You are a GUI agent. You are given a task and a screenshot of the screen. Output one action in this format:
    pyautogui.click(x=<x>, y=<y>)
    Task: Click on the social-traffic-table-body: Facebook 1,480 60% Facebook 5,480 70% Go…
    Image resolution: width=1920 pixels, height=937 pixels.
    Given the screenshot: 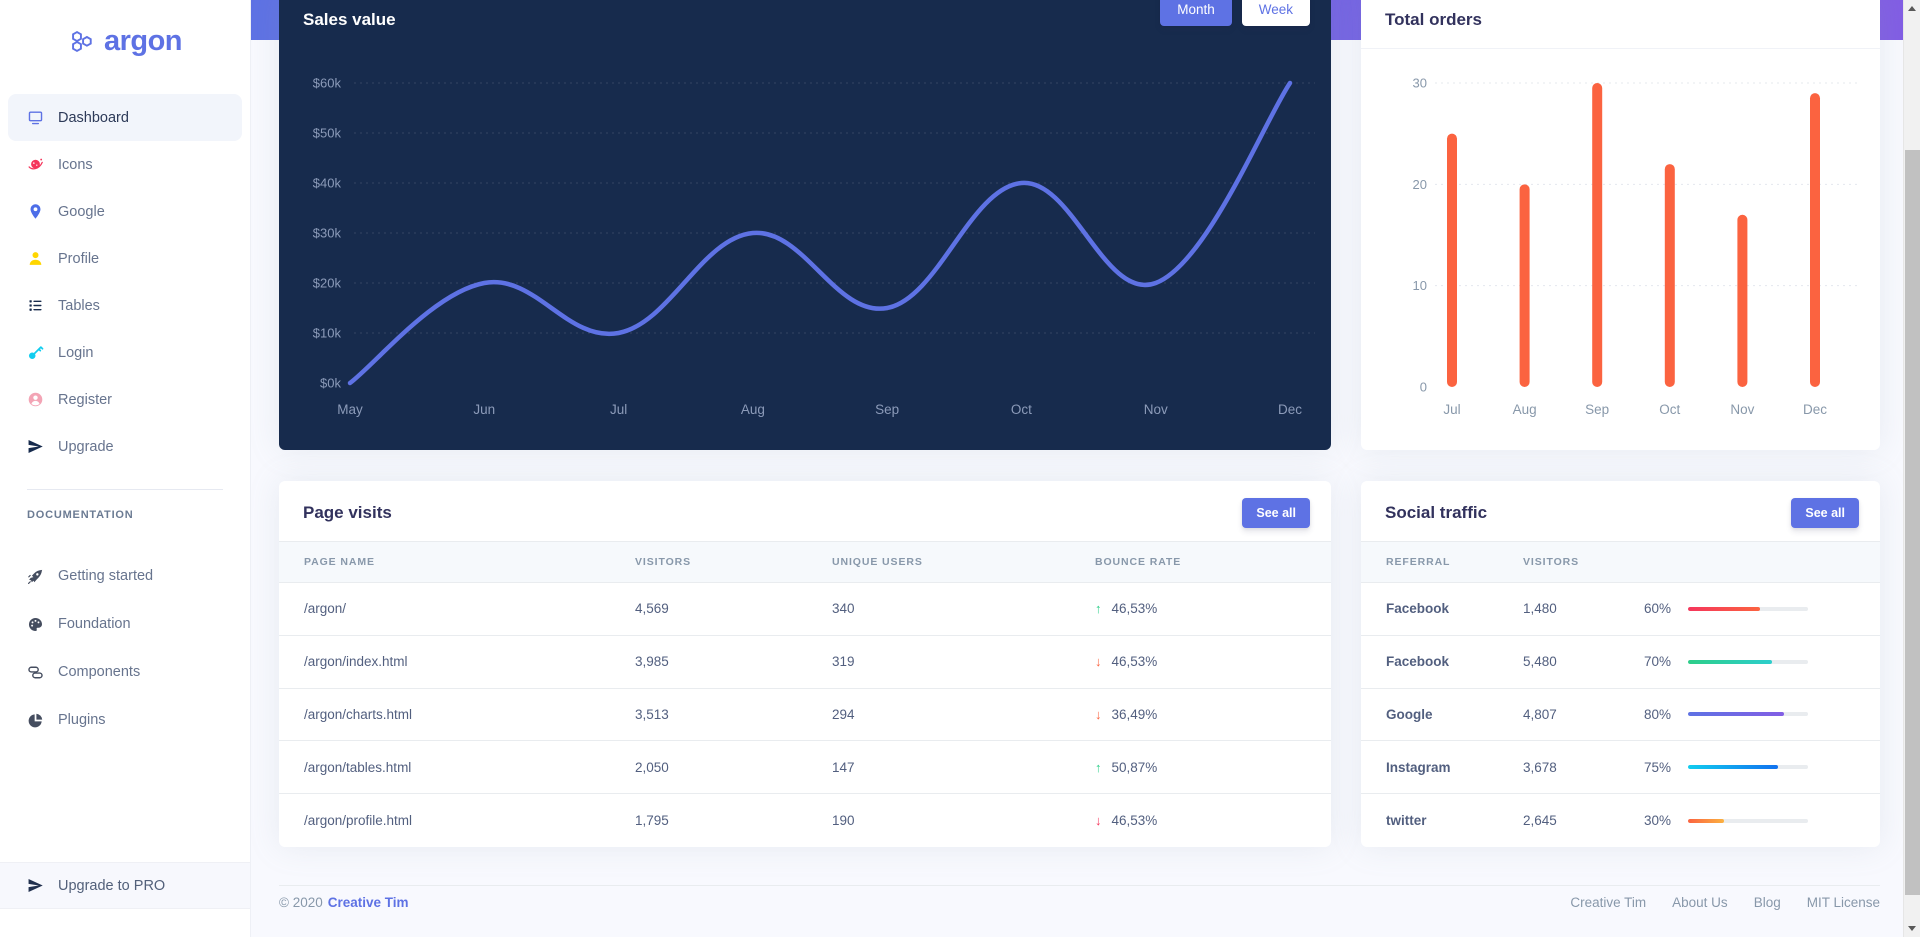 What is the action you would take?
    pyautogui.click(x=1620, y=715)
    